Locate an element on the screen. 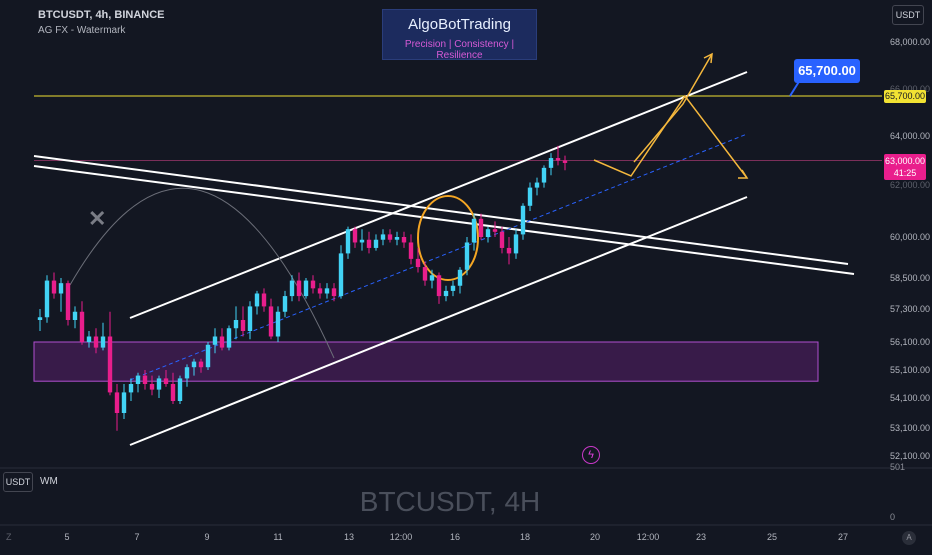 The image size is (932, 555). y-tick-label: 55,100.00 is located at coordinates (910, 370).